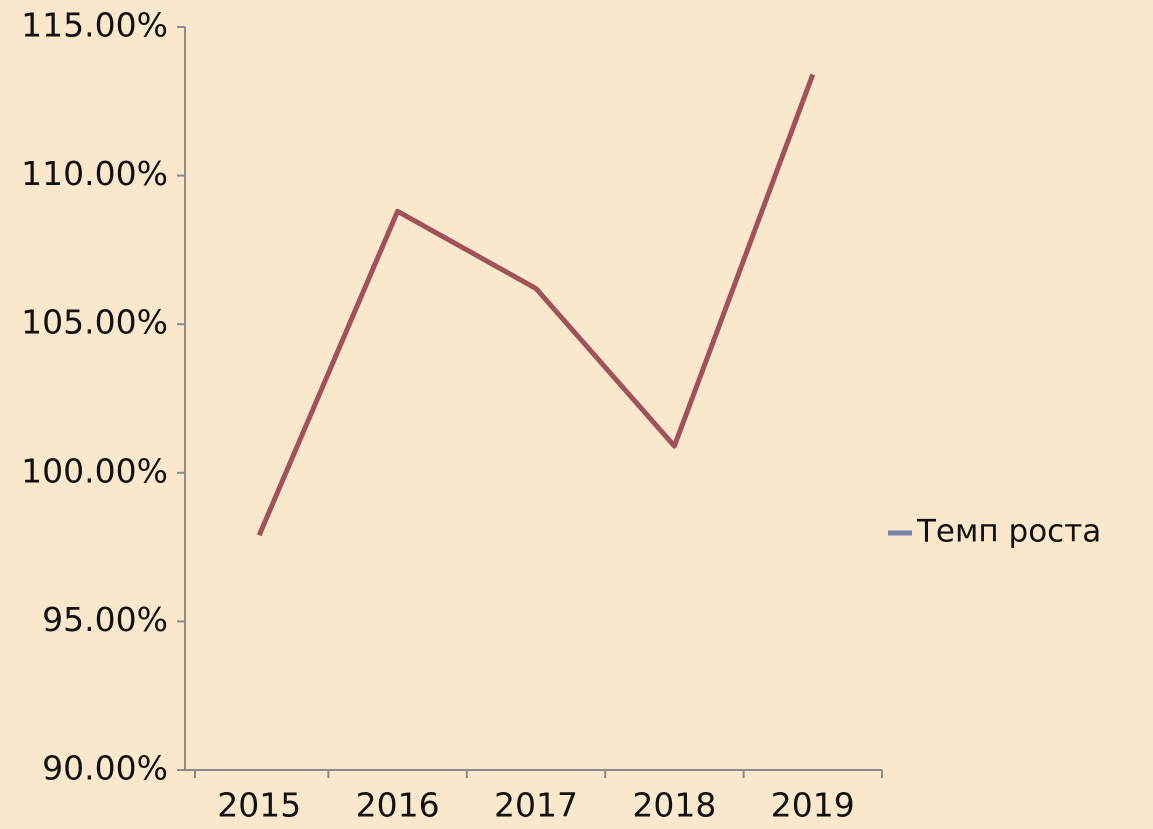 This screenshot has height=829, width=1153. I want to click on y-tick-label: 105.00%, so click(94, 322).